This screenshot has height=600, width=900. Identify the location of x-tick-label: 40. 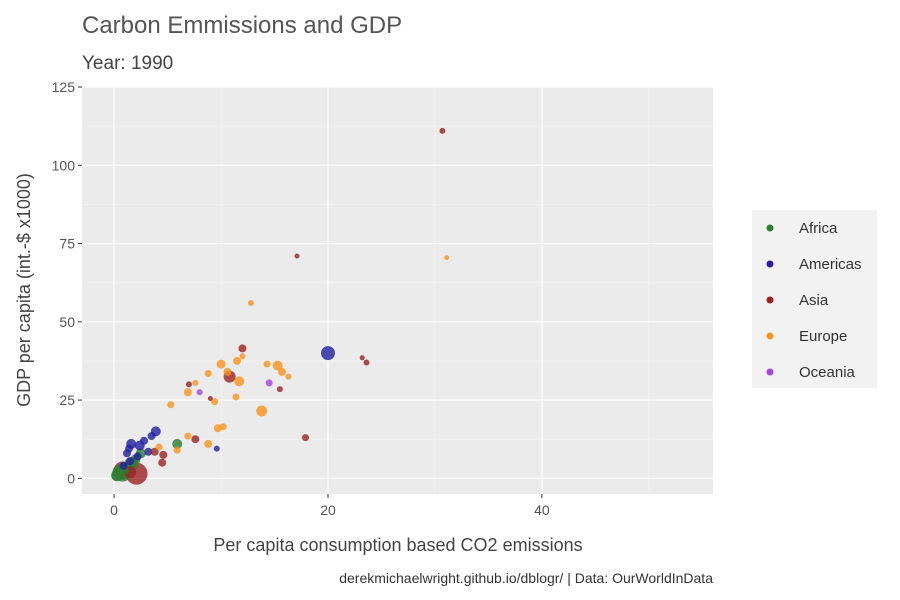
(542, 510).